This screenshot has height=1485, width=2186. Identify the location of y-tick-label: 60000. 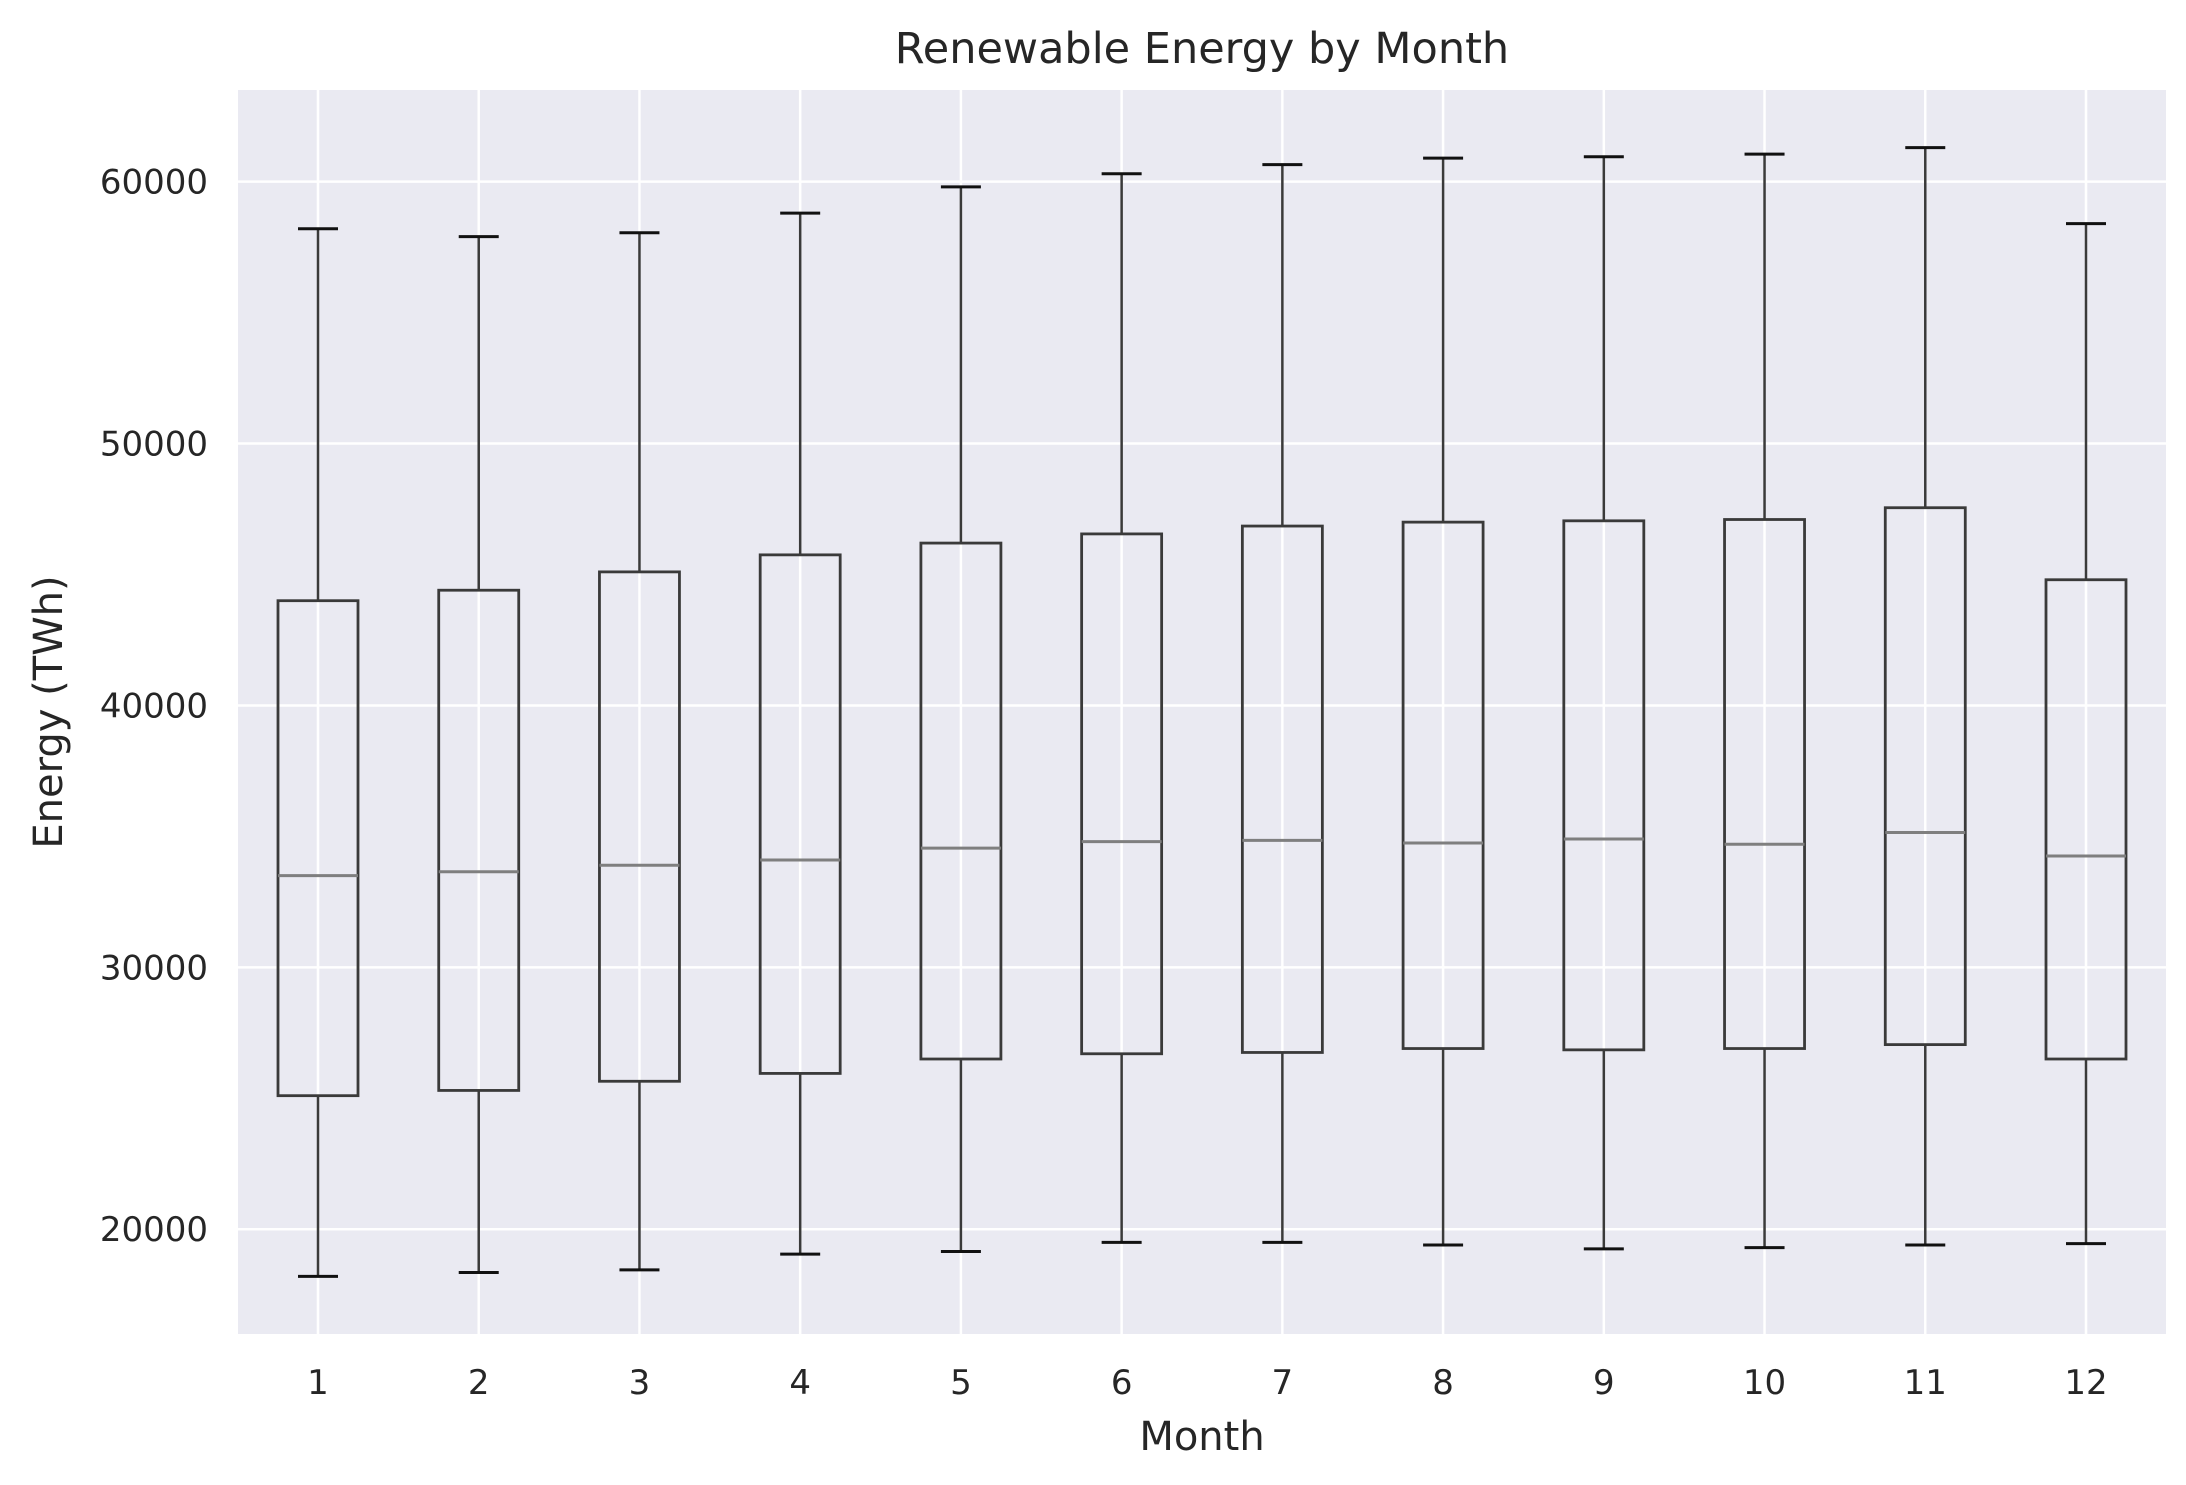
(154, 183).